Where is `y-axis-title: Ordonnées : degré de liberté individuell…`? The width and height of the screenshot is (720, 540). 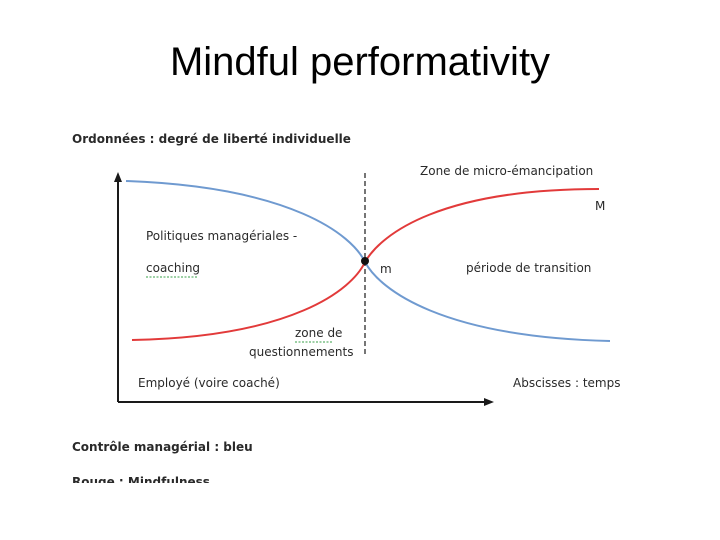 y-axis-title: Ordonnées : degré de liberté individuell… is located at coordinates (211, 139).